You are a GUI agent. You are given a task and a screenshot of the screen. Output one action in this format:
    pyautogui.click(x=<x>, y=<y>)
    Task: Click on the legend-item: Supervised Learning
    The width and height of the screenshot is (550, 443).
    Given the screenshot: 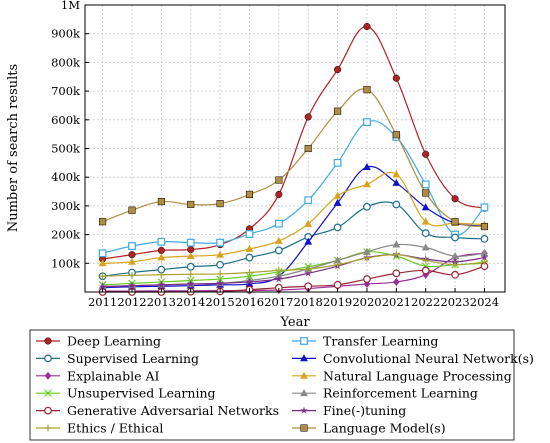 What is the action you would take?
    pyautogui.click(x=117, y=358)
    